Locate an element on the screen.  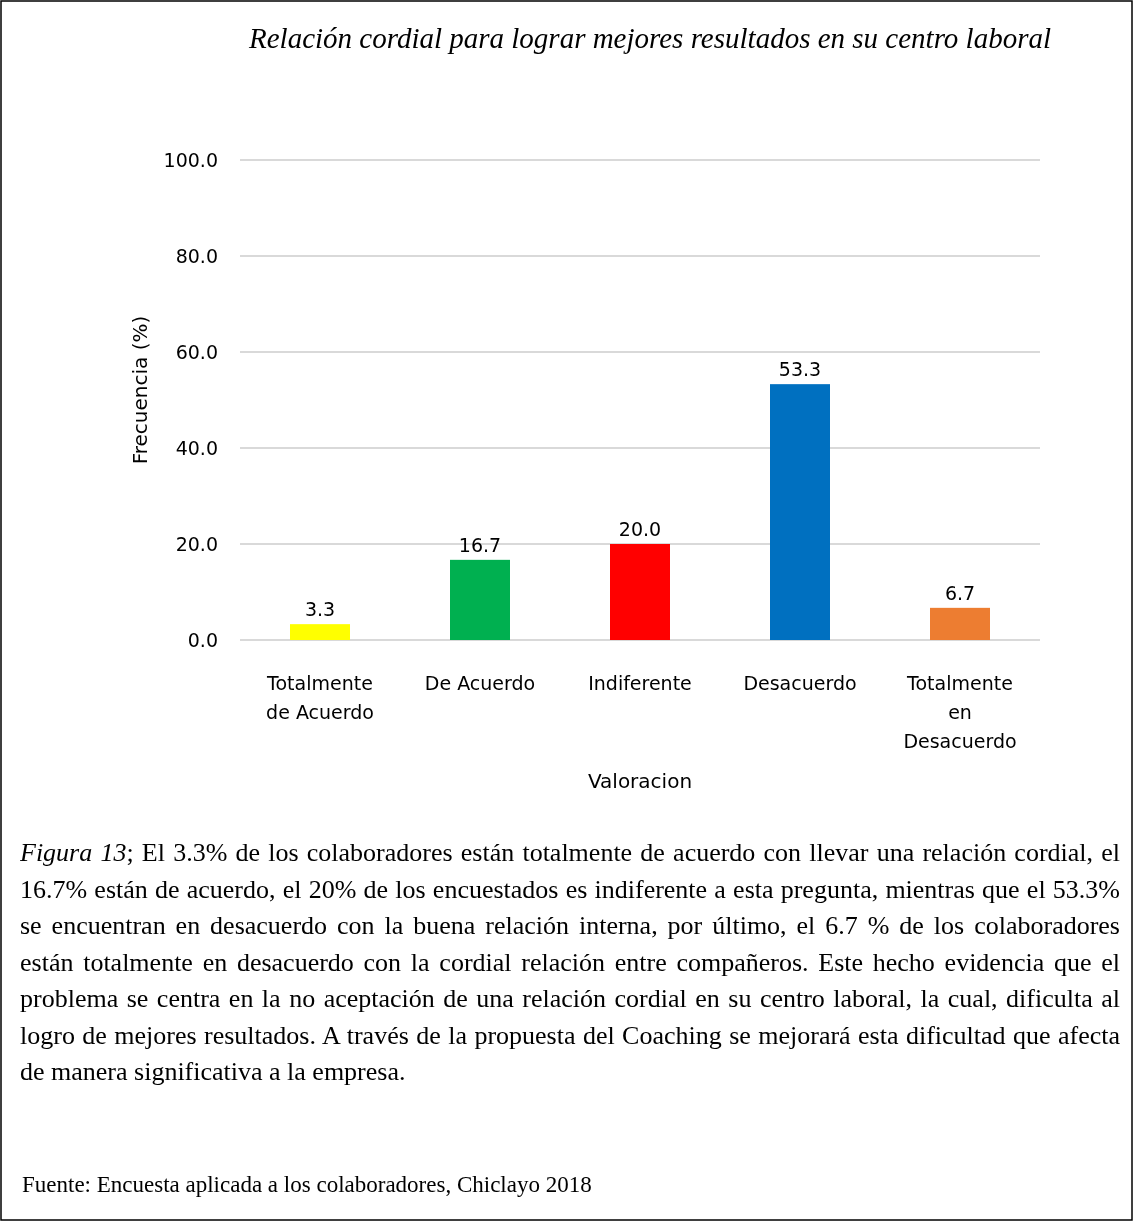
chart-title: Relación cordial para lograr mejores resultados en su centro laboral is located at coordinates (649, 38).